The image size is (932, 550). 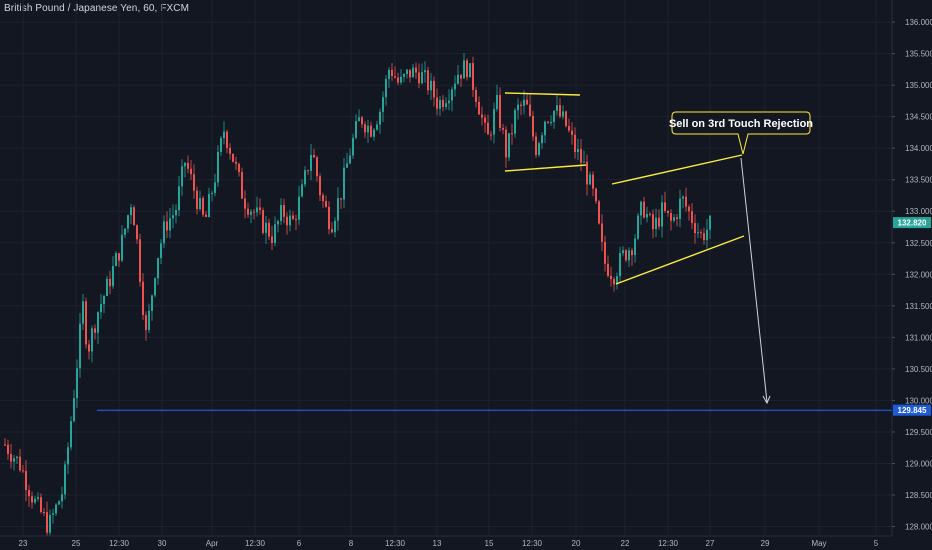 I want to click on projection-arrow-line, so click(x=754, y=280).